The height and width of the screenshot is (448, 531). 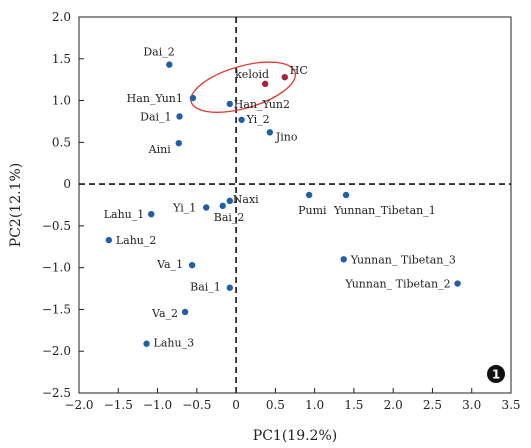 I want to click on x-tick-label: 2.0, so click(x=393, y=405).